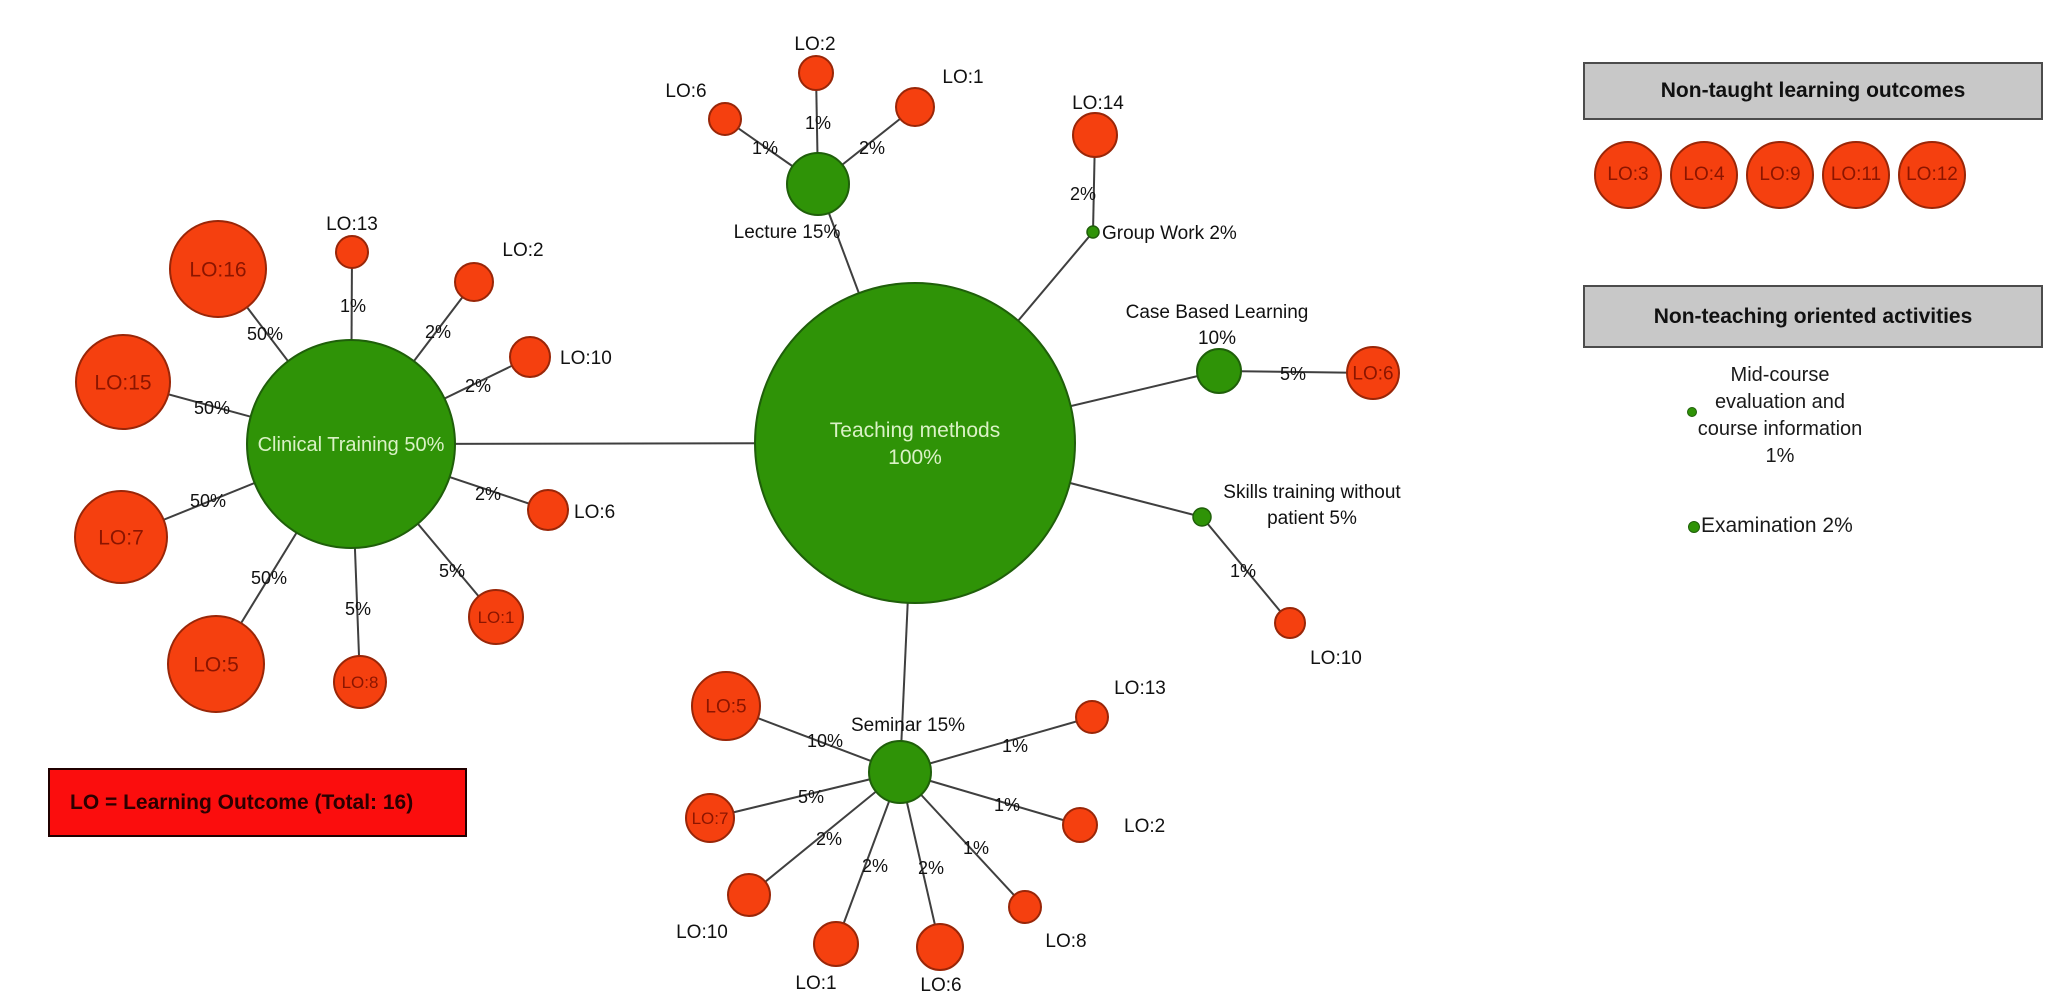  I want to click on edge-label-seminar-m1: 2%, so click(875, 866).